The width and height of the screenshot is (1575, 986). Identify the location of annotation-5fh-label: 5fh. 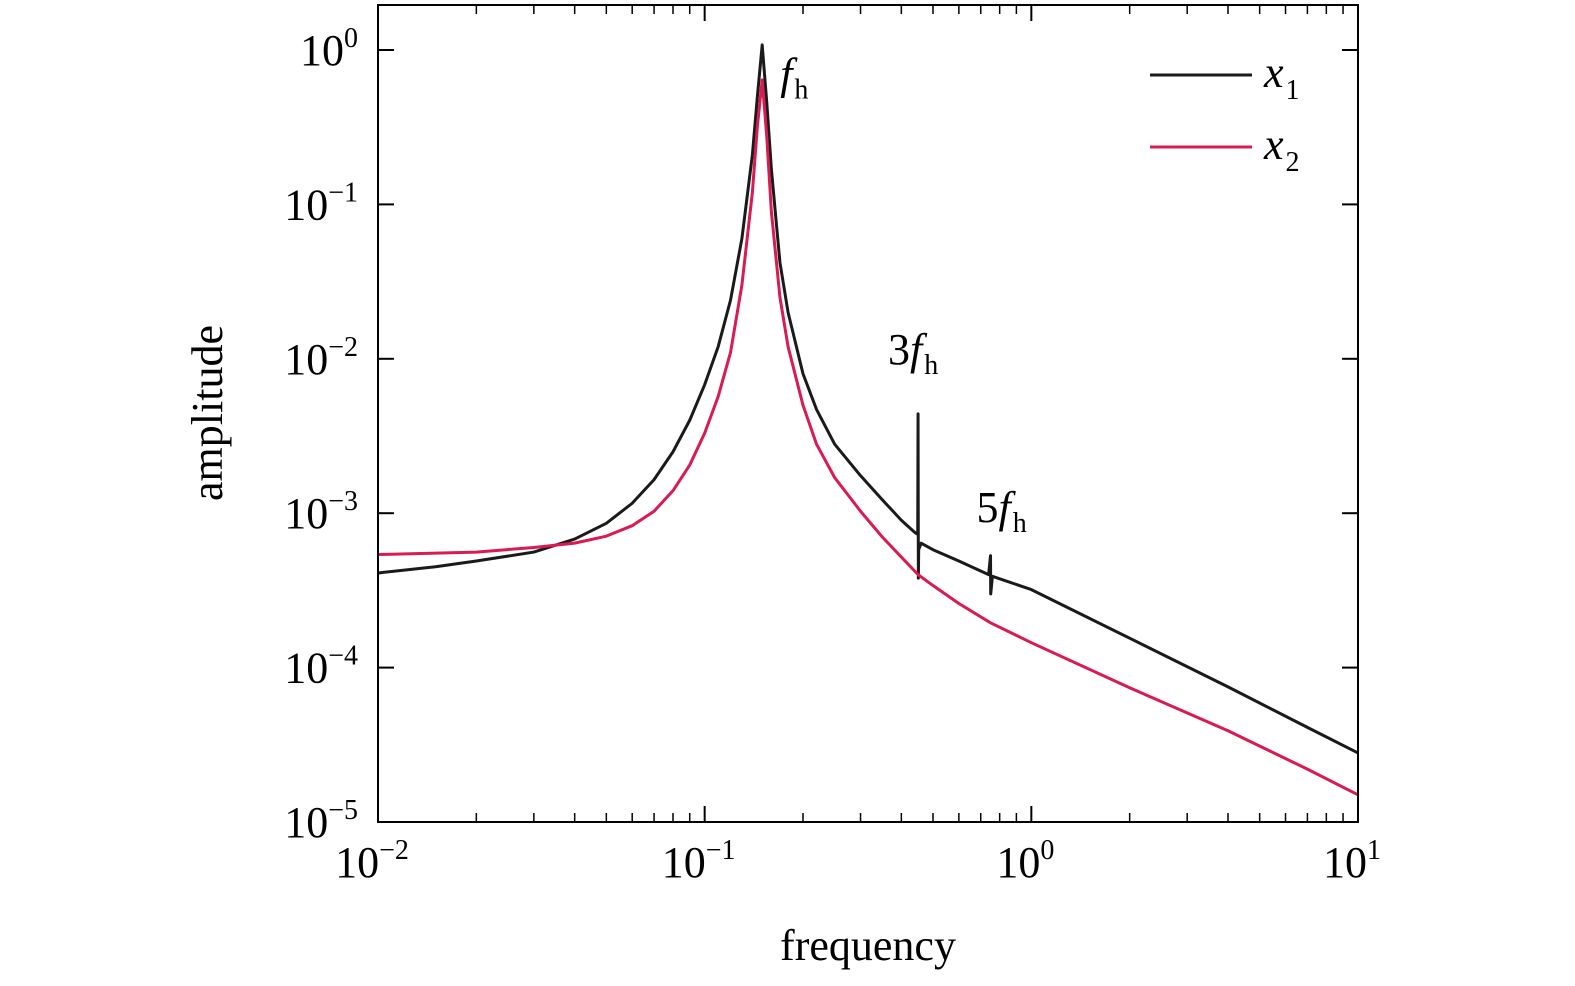
(1002, 511).